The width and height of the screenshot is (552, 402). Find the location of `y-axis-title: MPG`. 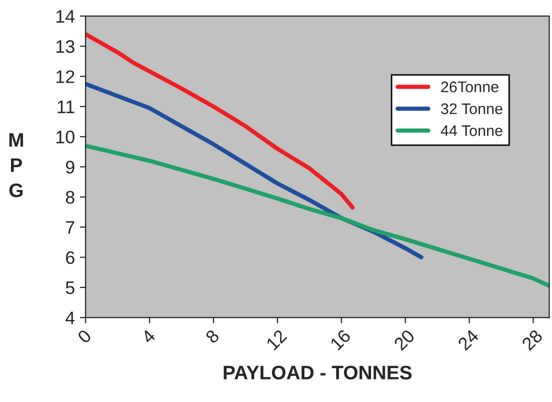

y-axis-title: MPG is located at coordinates (16, 165).